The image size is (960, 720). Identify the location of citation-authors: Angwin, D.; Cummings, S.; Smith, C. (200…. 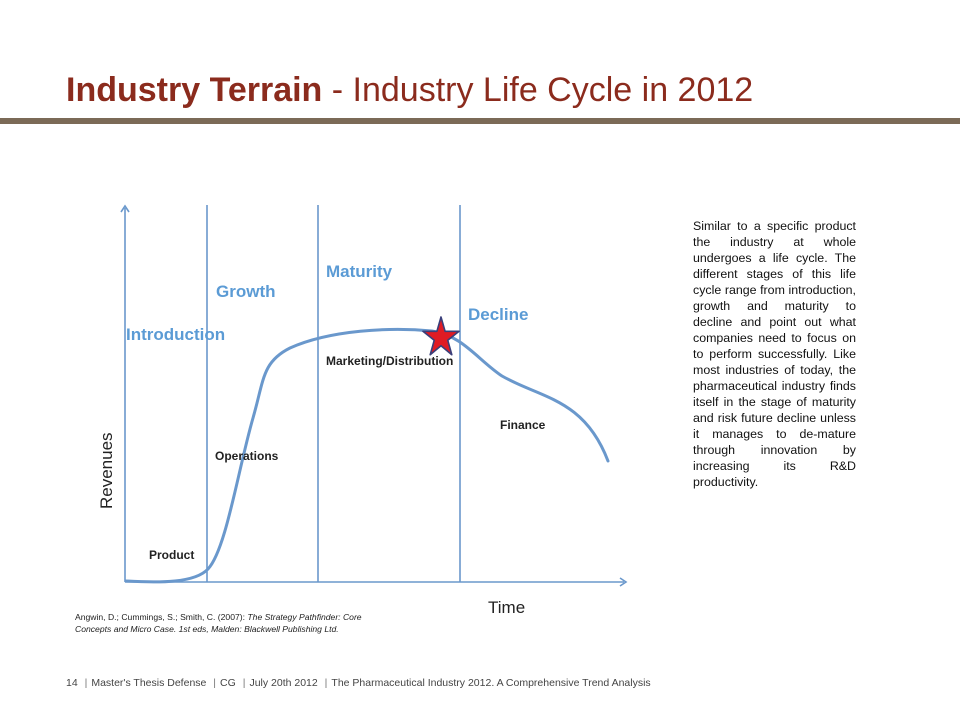
(161, 617).